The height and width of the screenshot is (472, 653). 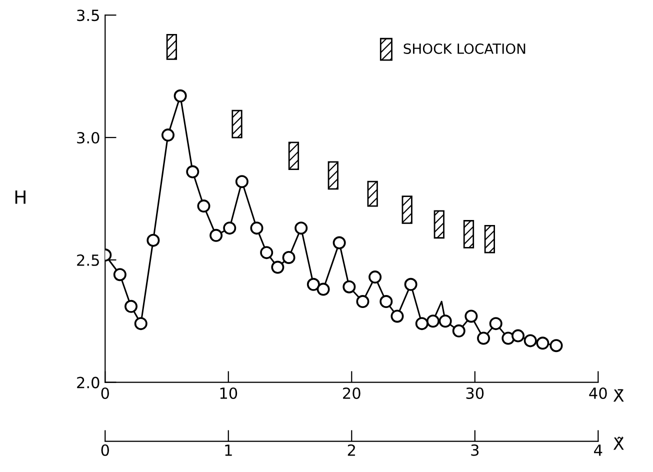 What do you see at coordinates (105, 450) in the screenshot?
I see `x2-tick-label: 0` at bounding box center [105, 450].